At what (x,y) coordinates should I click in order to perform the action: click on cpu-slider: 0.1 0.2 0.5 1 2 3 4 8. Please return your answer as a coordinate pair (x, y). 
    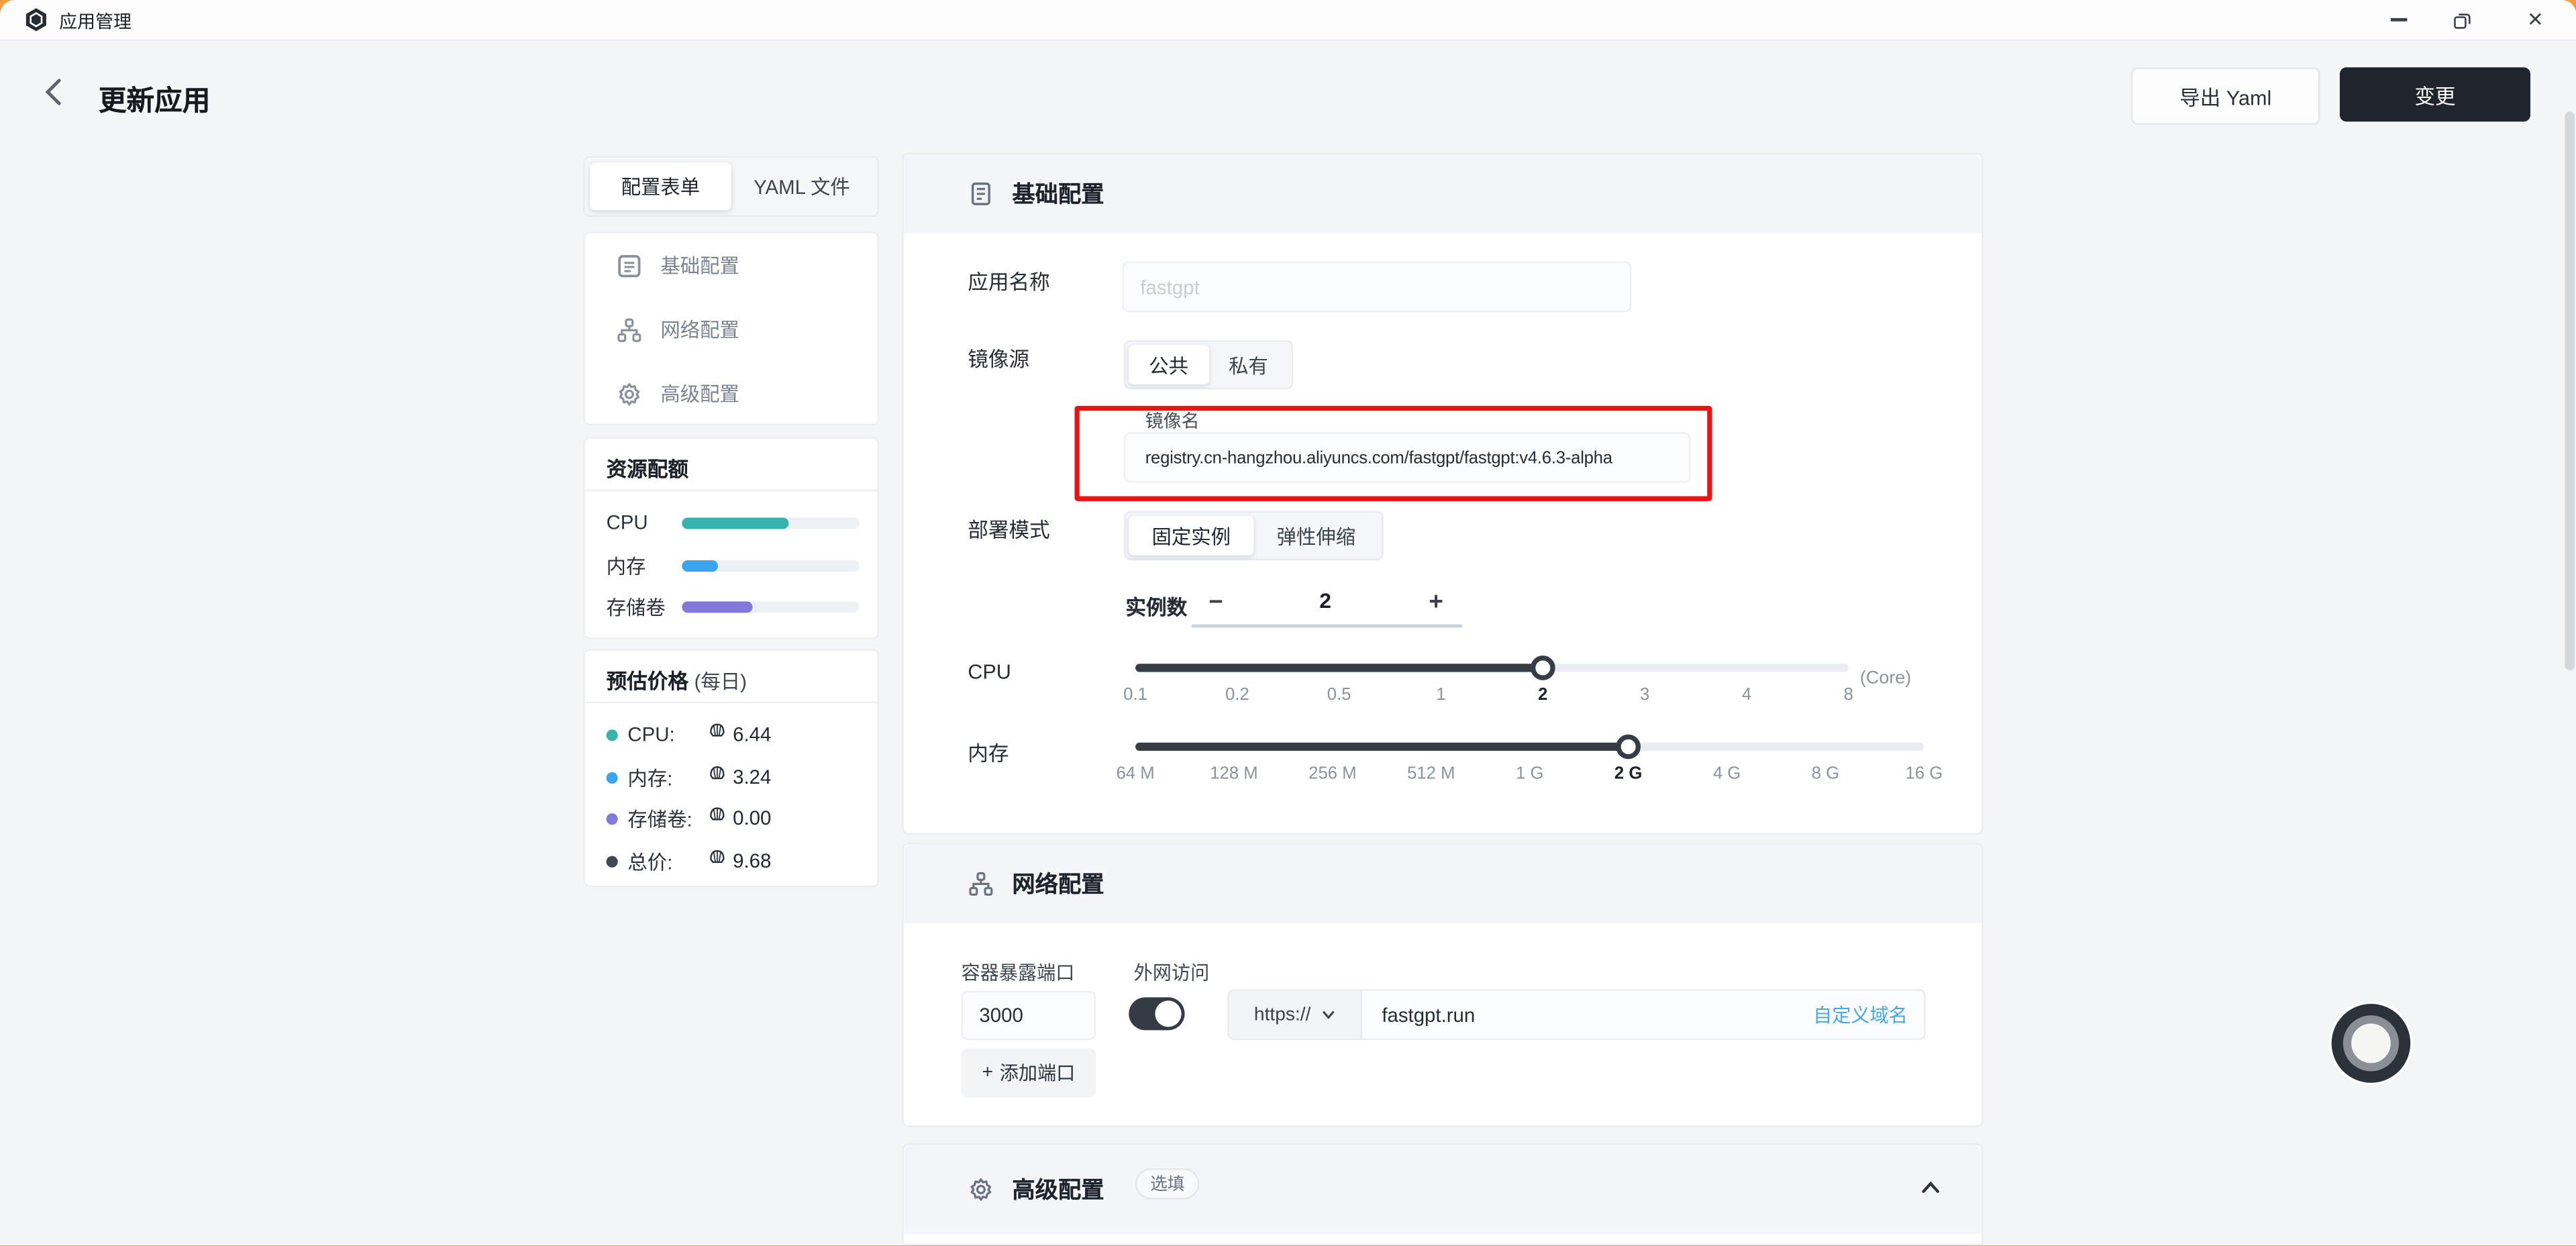
    Looking at the image, I should click on (1488, 682).